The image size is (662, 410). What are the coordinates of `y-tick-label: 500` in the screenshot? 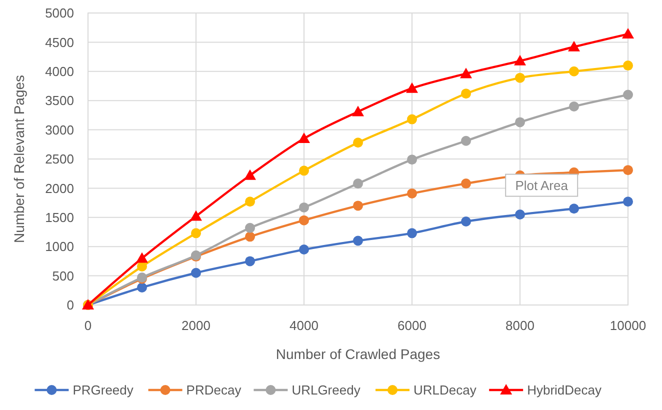 It's located at (63, 276).